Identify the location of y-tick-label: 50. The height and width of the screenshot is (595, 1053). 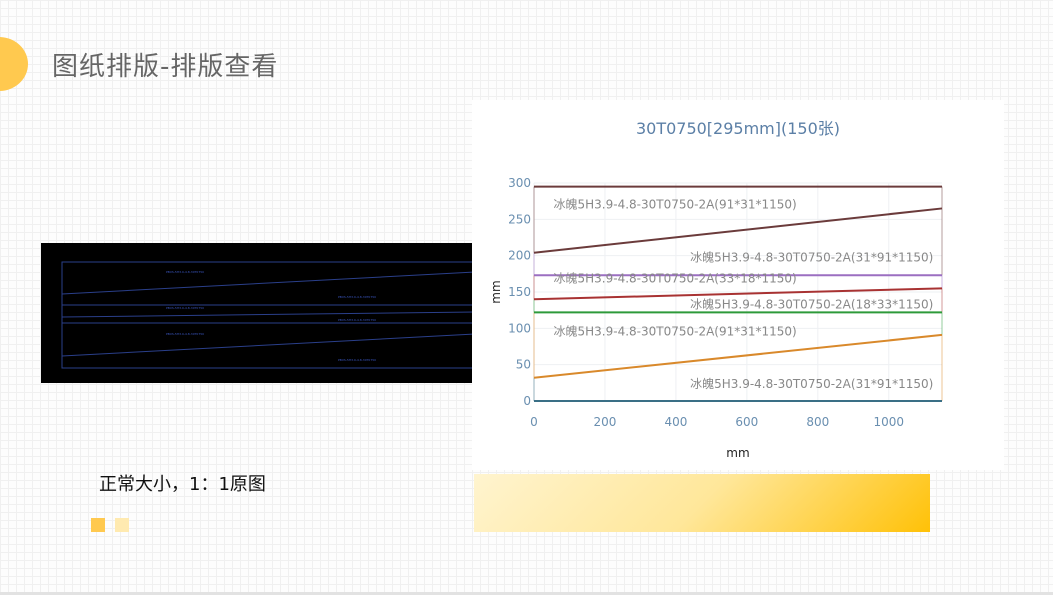
(523, 365).